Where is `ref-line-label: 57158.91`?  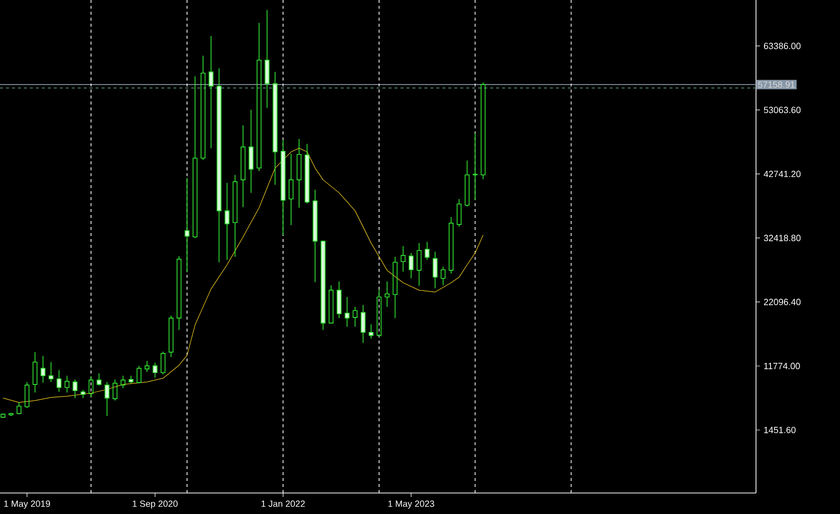
ref-line-label: 57158.91 is located at coordinates (776, 84).